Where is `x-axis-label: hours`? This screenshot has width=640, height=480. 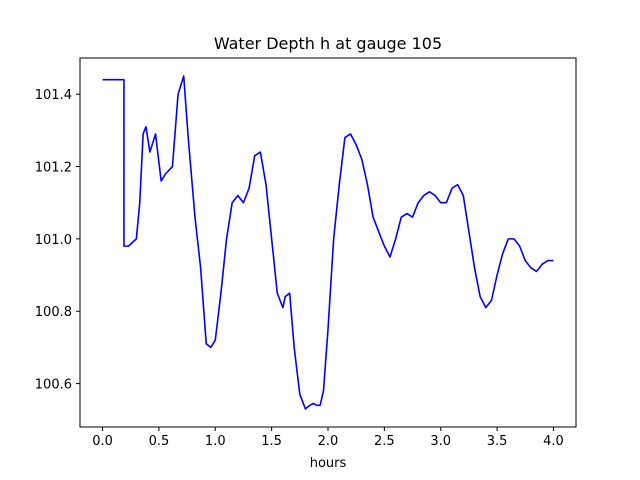
x-axis-label: hours is located at coordinates (328, 463).